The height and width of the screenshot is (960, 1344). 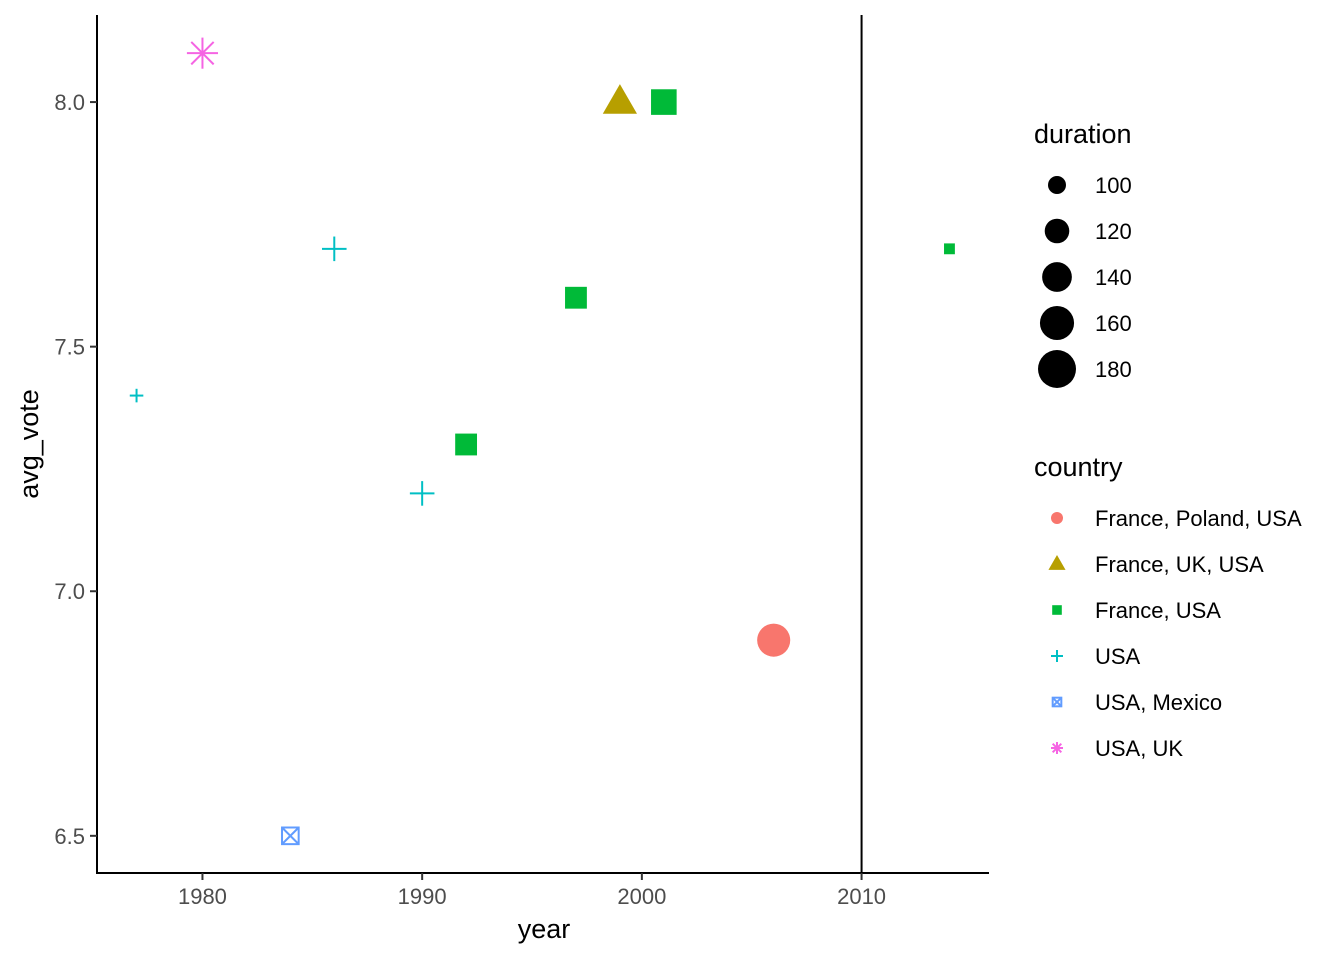 What do you see at coordinates (1118, 656) in the screenshot?
I see `color-legend-label: USA` at bounding box center [1118, 656].